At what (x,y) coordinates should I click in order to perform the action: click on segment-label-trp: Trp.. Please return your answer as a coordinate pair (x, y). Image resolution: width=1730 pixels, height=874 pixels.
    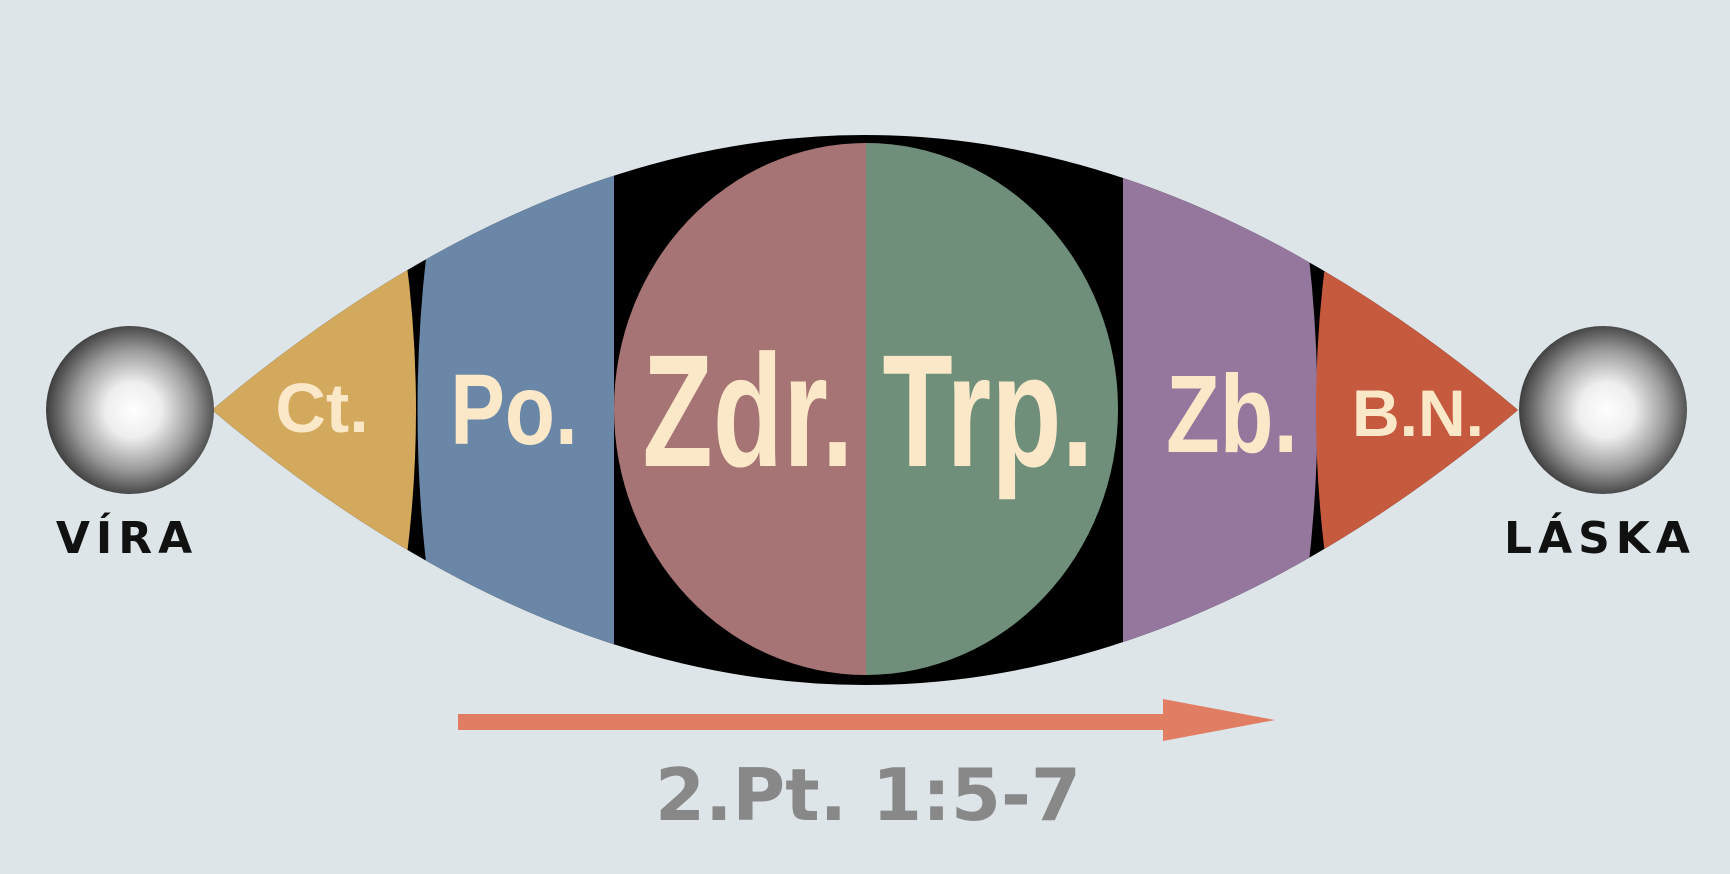
    Looking at the image, I should click on (987, 410).